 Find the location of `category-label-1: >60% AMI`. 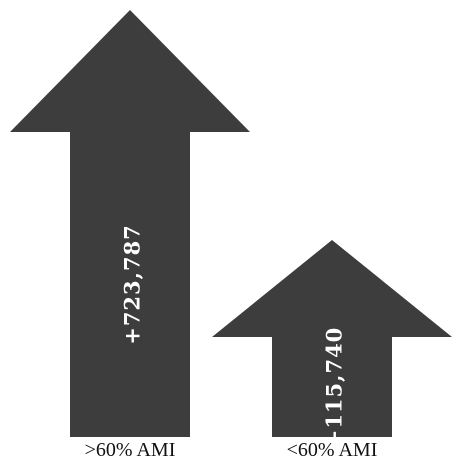

category-label-1: >60% AMI is located at coordinates (130, 450).